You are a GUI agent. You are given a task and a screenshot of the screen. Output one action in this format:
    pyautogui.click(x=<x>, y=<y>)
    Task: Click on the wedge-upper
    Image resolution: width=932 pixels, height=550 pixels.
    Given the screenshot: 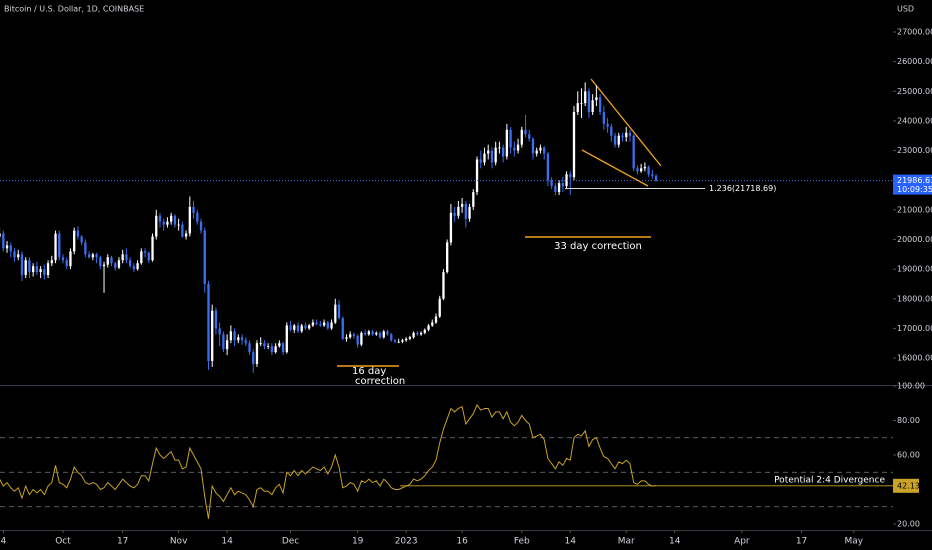 What is the action you would take?
    pyautogui.click(x=626, y=122)
    